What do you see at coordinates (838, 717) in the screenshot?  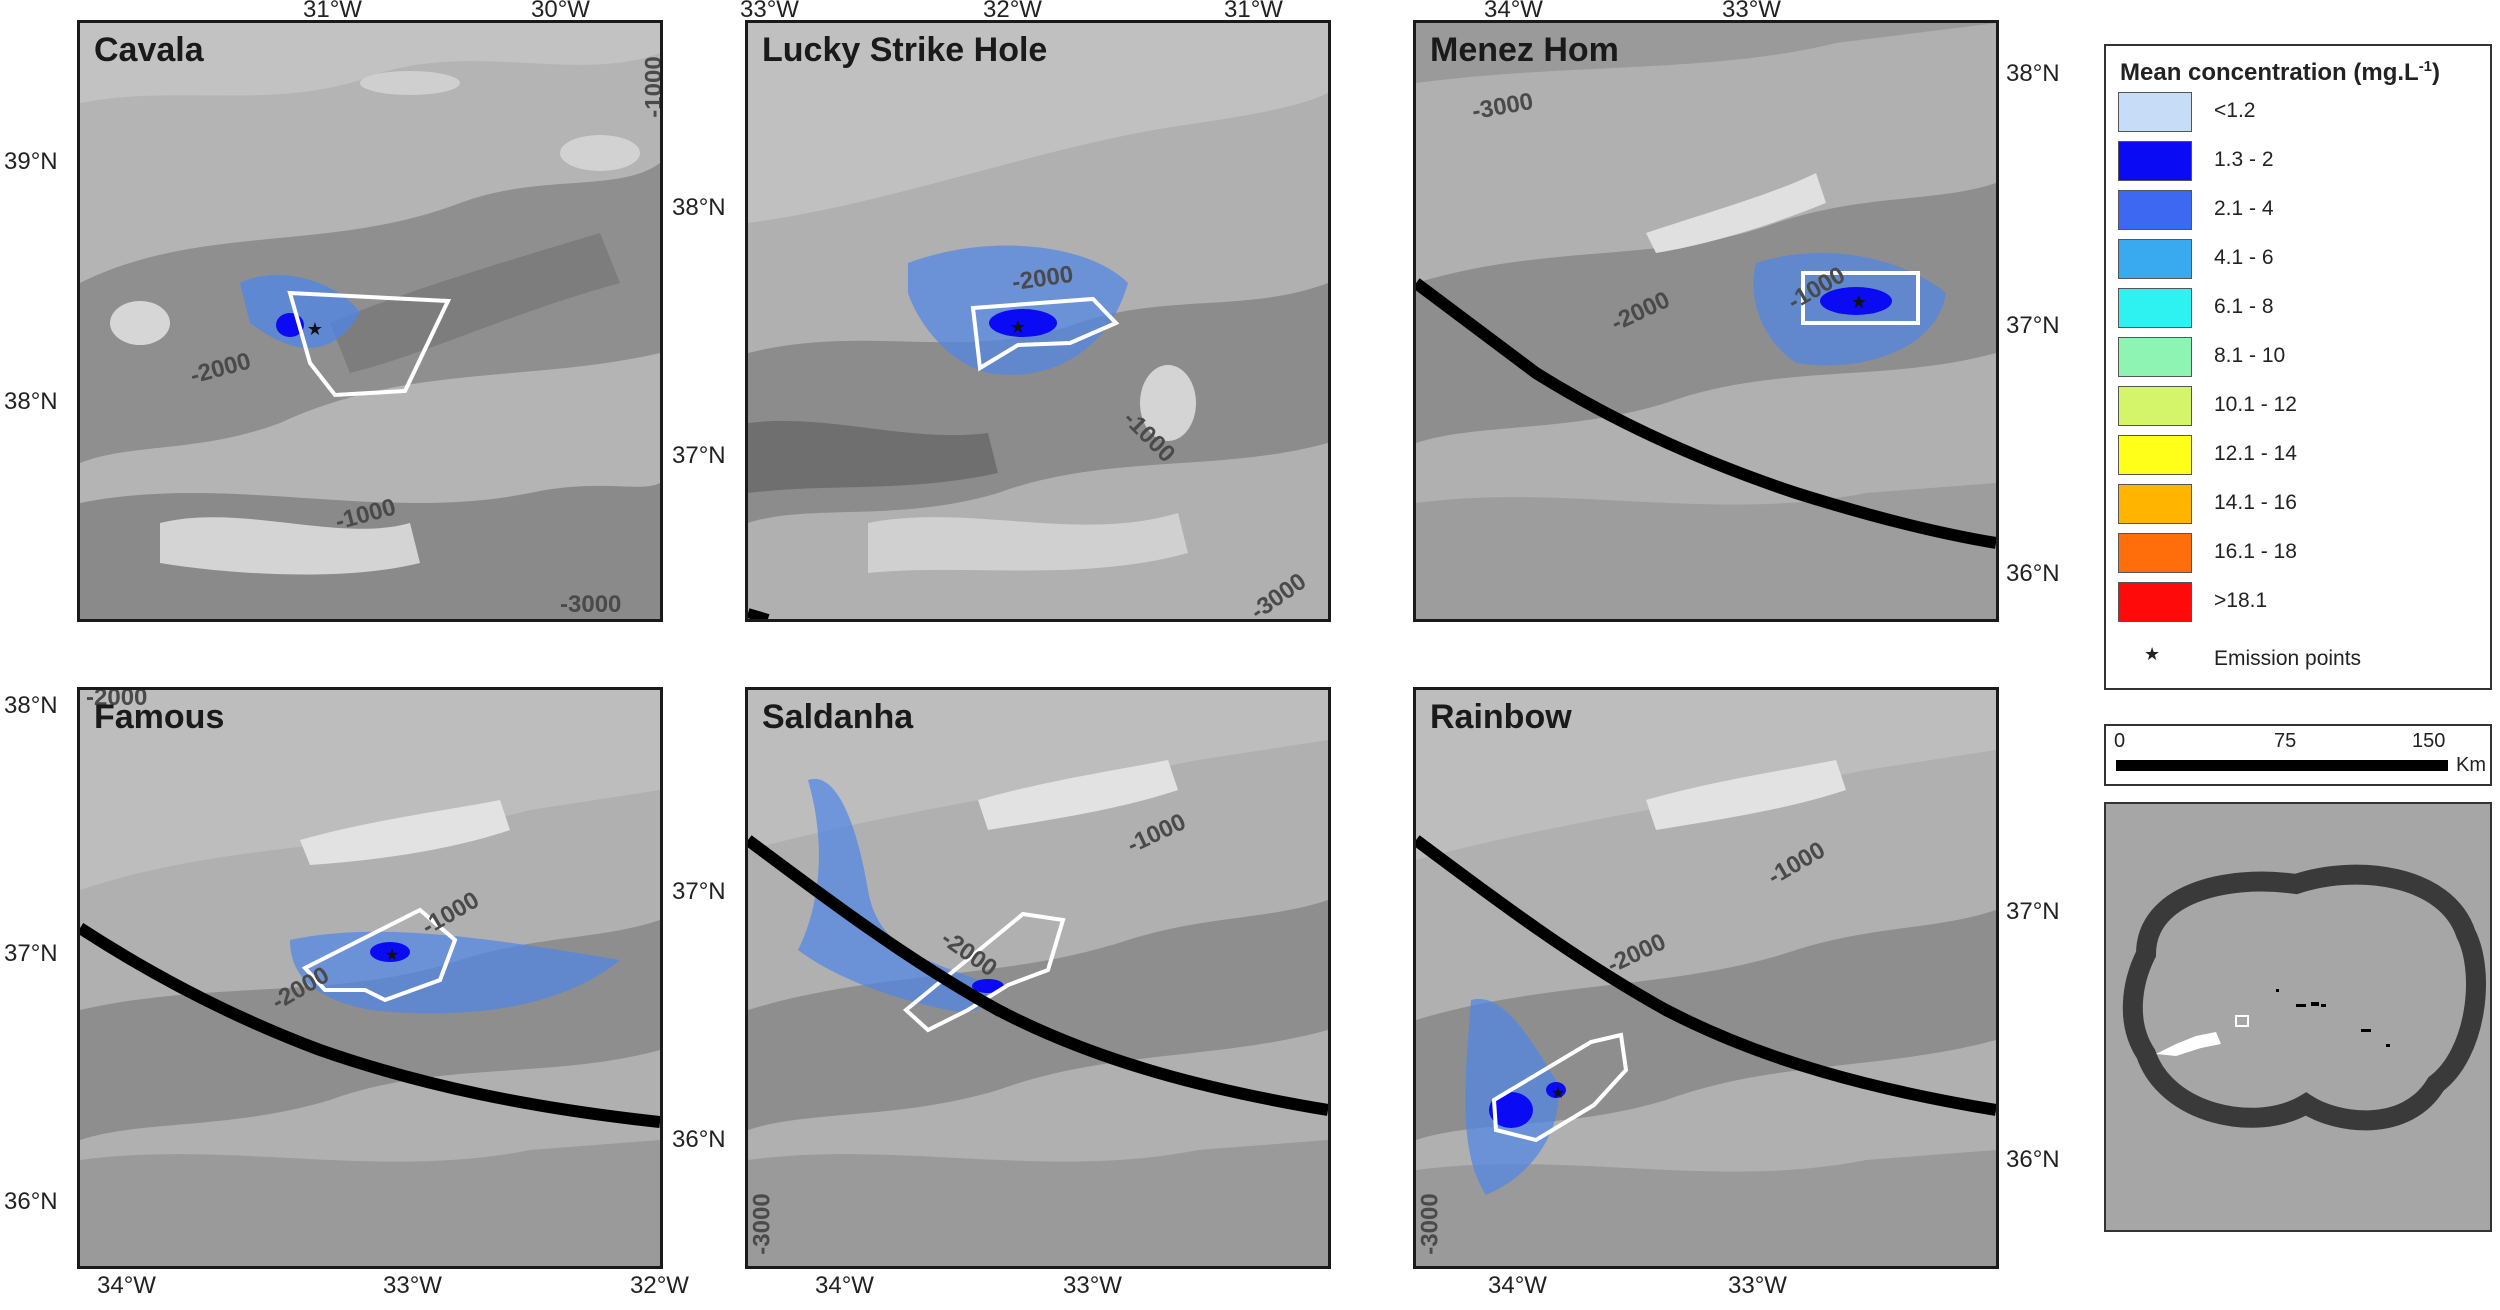 I see `panel-title: Saldanha` at bounding box center [838, 717].